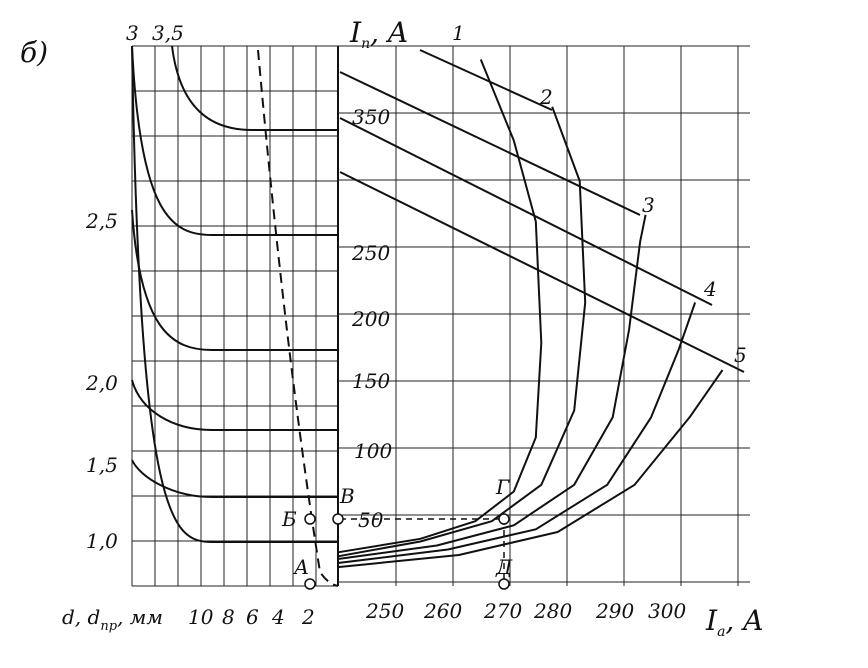 Image resolution: width=868 pixels, height=668 pixels. Describe the element at coordinates (648, 205) in the screenshot. I see `curve-label-3: 3` at that location.